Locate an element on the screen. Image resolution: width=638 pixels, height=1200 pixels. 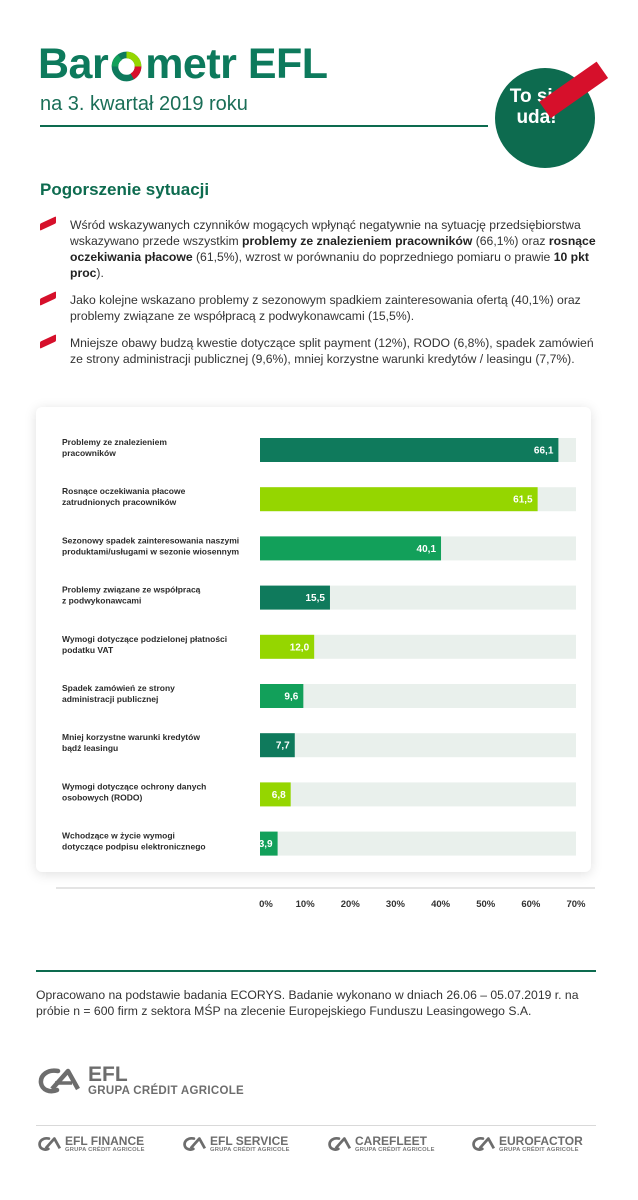
category-label-6: Spadek zamówień ze strony is located at coordinates (118, 688).